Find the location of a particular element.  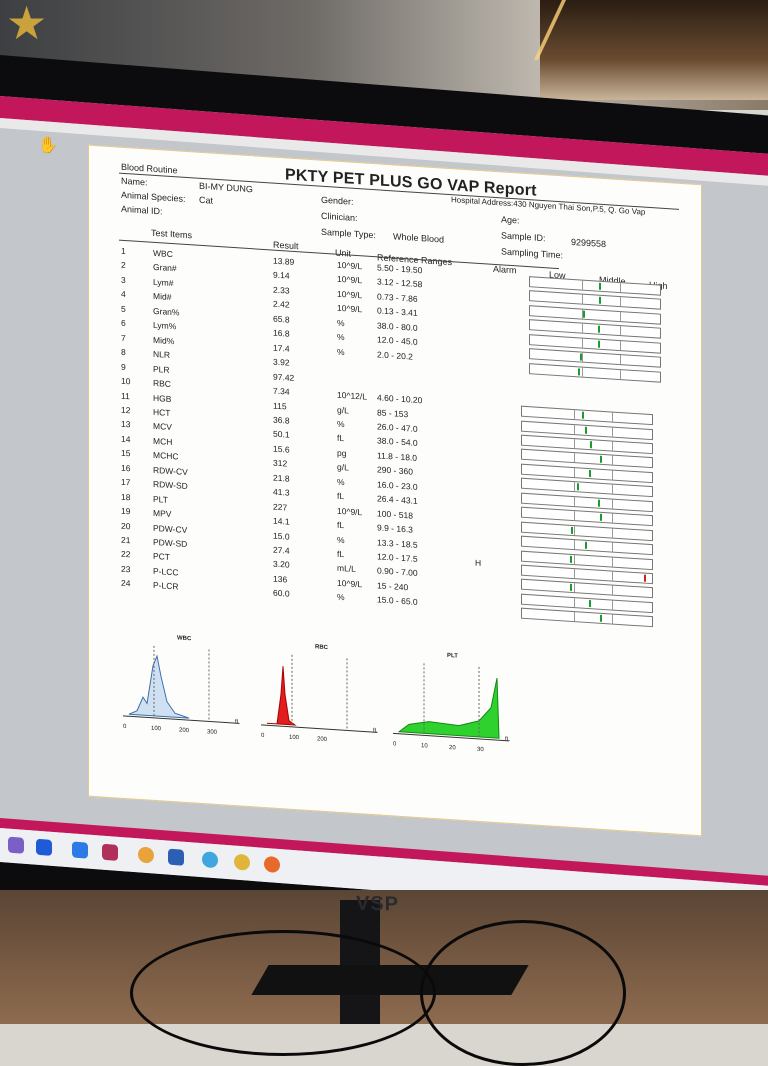

reference-range: 26.0 - 47.0 is located at coordinates (397, 427).